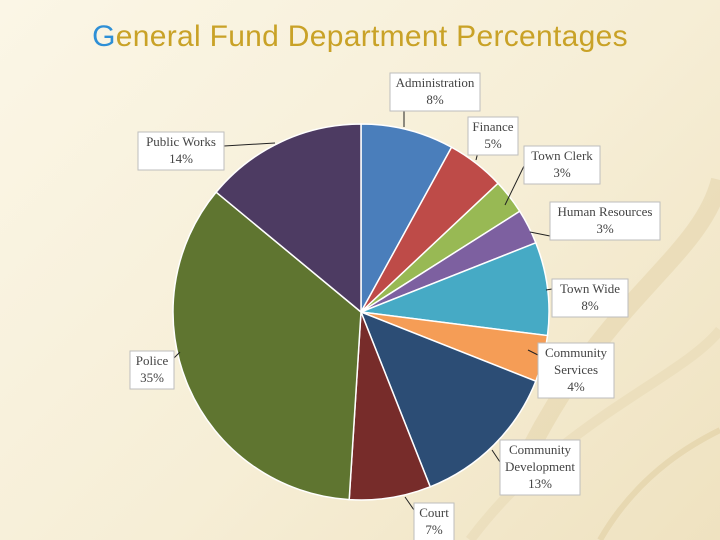 The width and height of the screenshot is (720, 540). I want to click on data-label-finance: Finance 5%, so click(493, 136).